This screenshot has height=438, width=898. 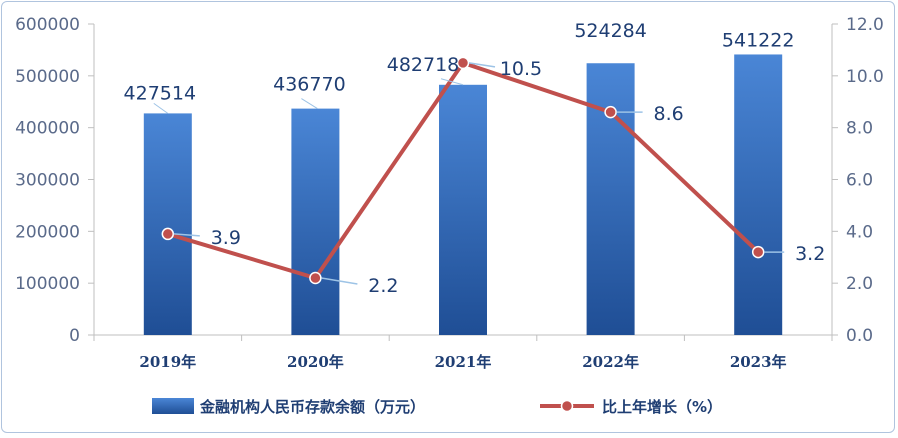 I want to click on right-tick-label: 12.0, so click(x=865, y=25).